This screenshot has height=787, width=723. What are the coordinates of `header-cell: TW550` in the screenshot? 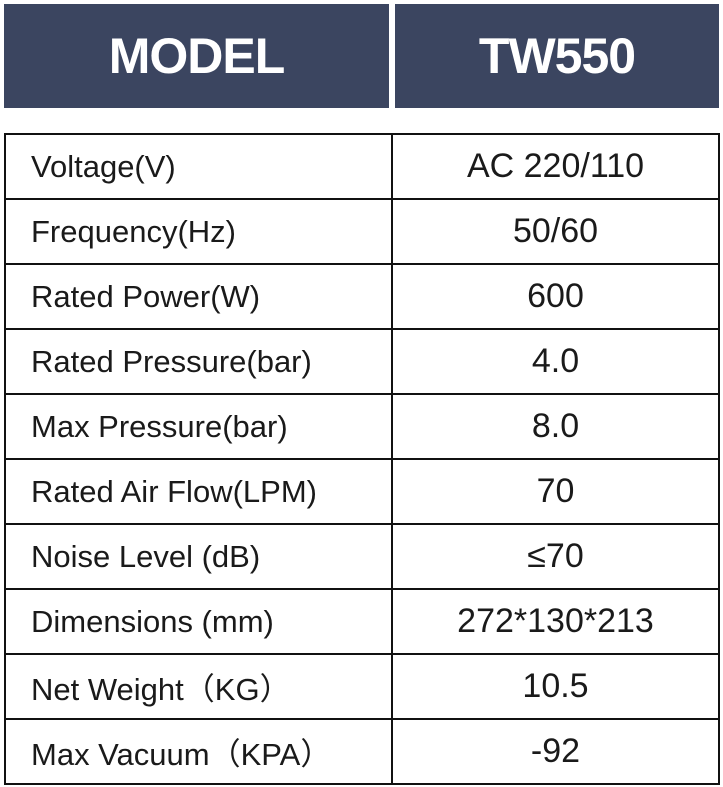 It's located at (557, 56).